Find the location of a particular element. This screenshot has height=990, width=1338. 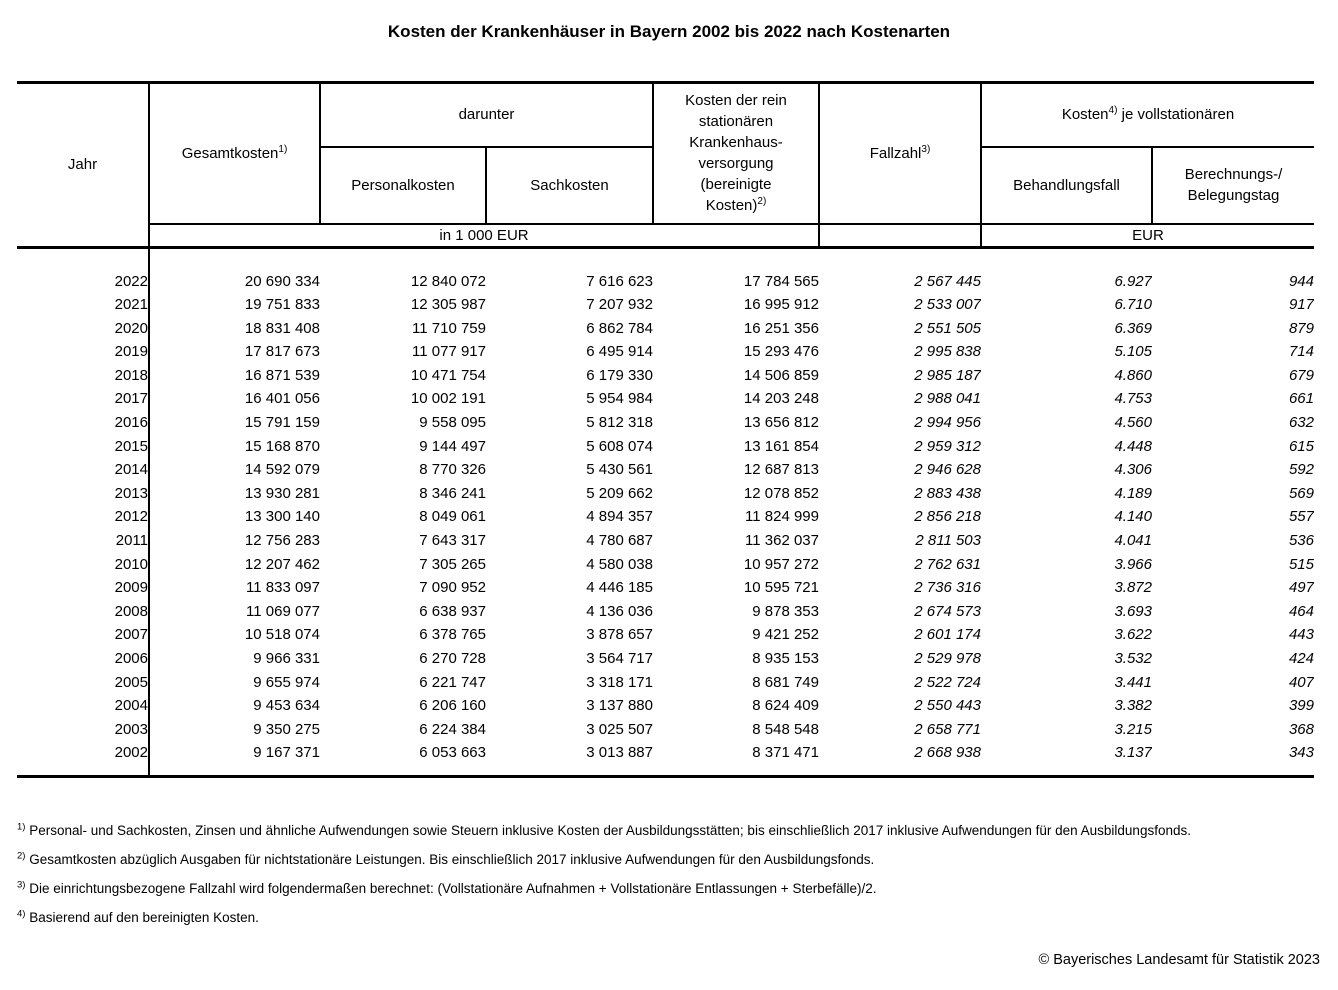

cell-fallzahl: 2 522 724 is located at coordinates (947, 682).